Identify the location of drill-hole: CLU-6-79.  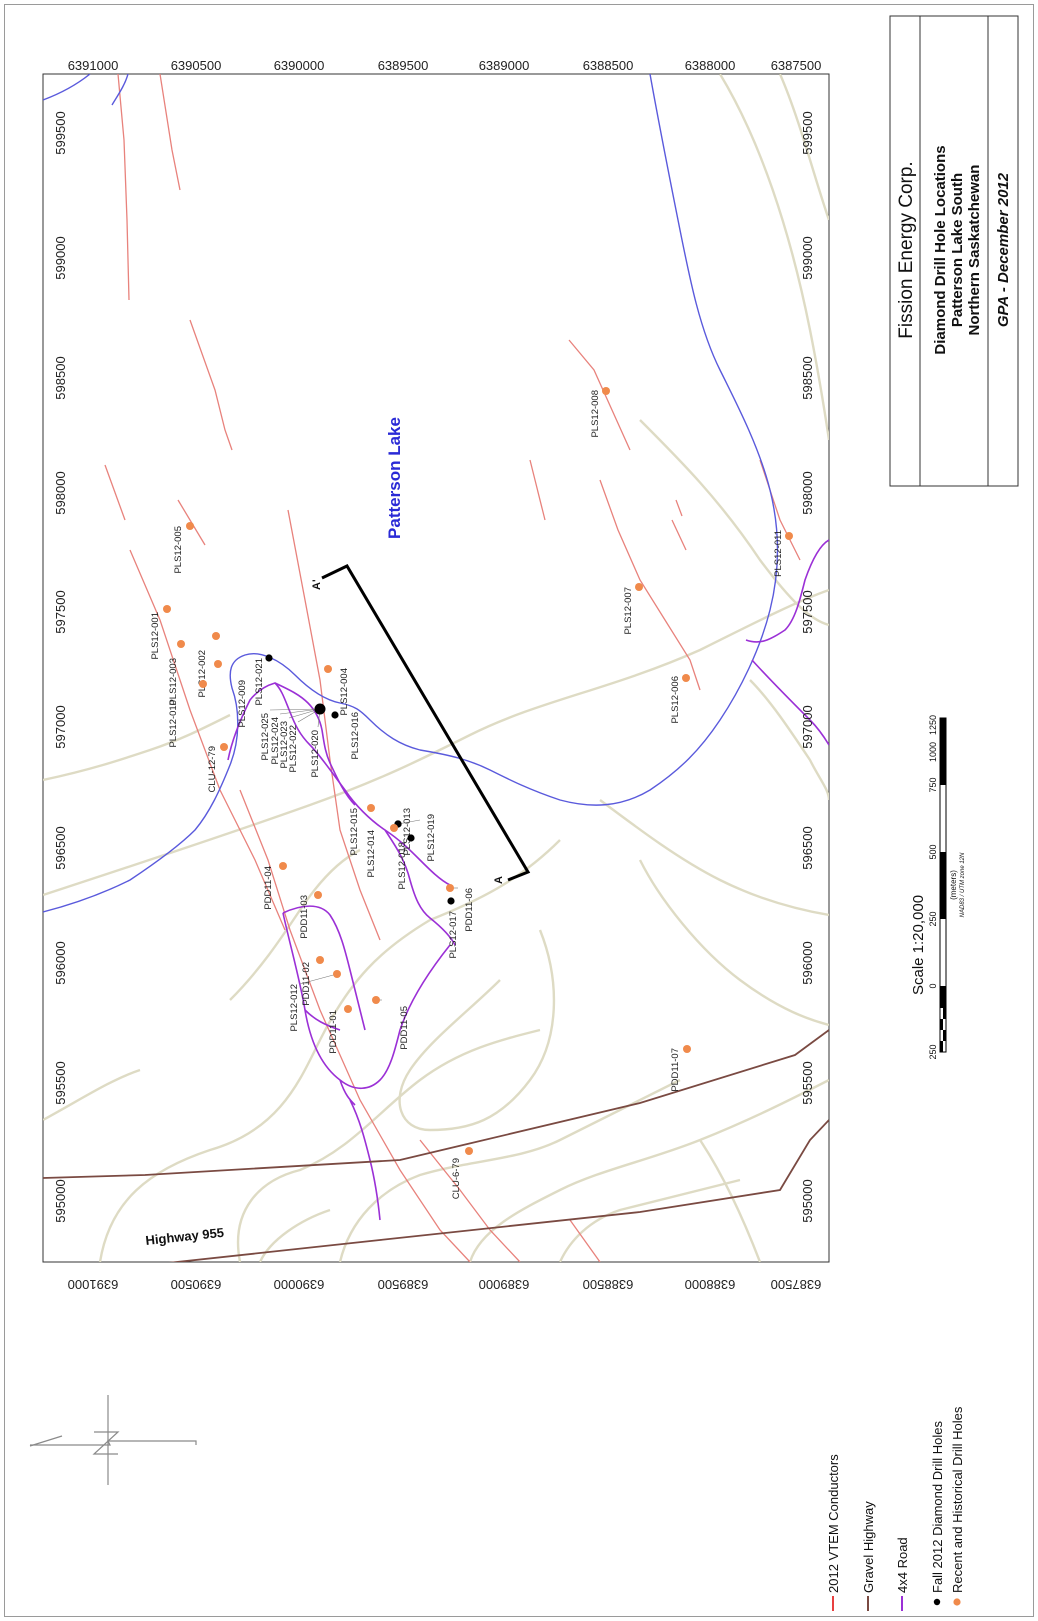
(462, 1173).